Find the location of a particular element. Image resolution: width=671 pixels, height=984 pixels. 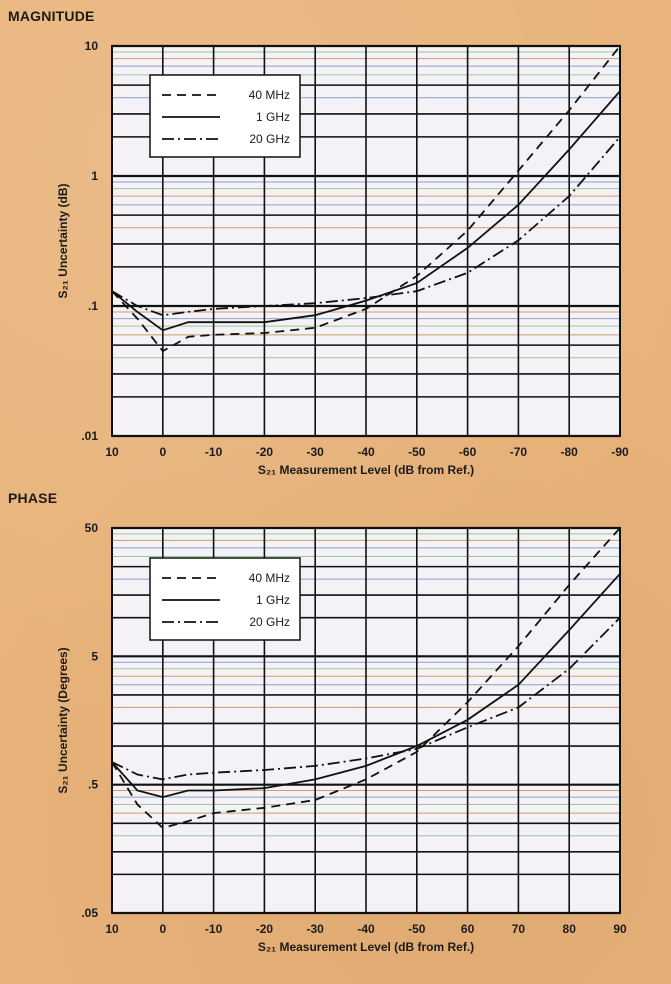

y-tick-label: 50 is located at coordinates (92, 528).